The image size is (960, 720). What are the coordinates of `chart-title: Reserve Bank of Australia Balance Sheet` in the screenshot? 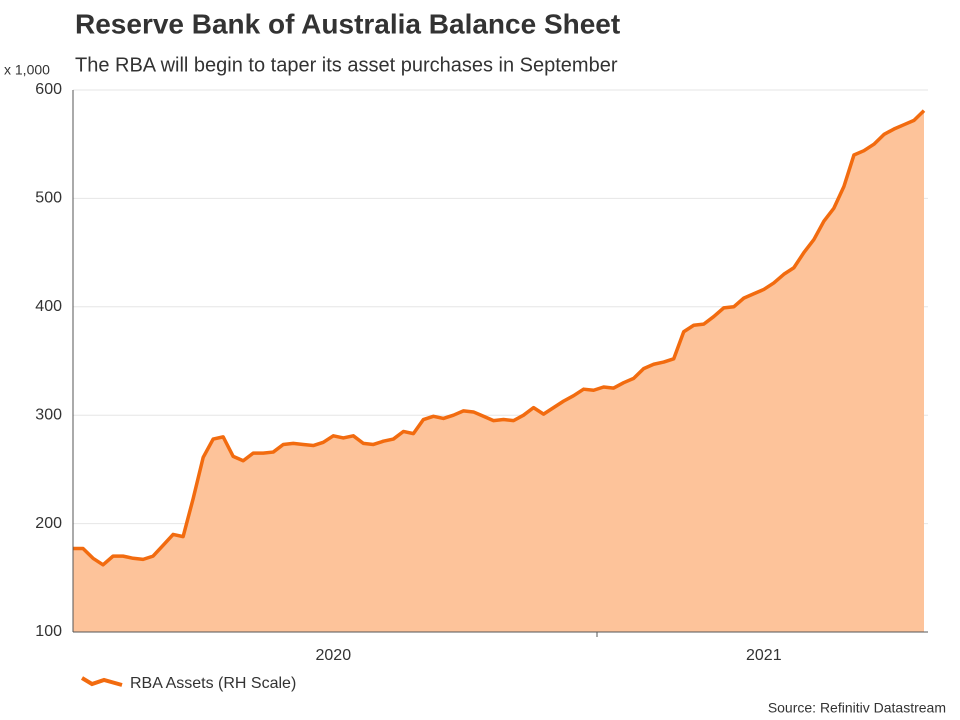 It's located at (347, 23).